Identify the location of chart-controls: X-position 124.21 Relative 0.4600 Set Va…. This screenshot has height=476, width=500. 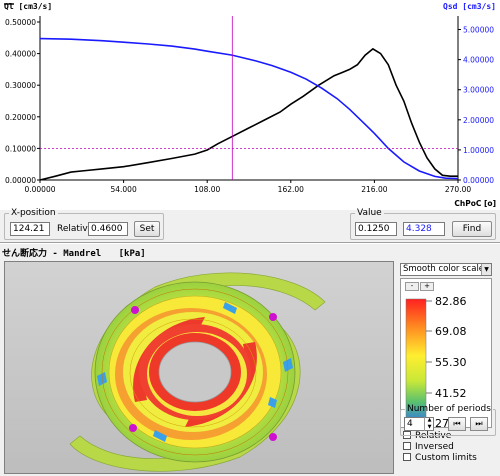
(250, 225).